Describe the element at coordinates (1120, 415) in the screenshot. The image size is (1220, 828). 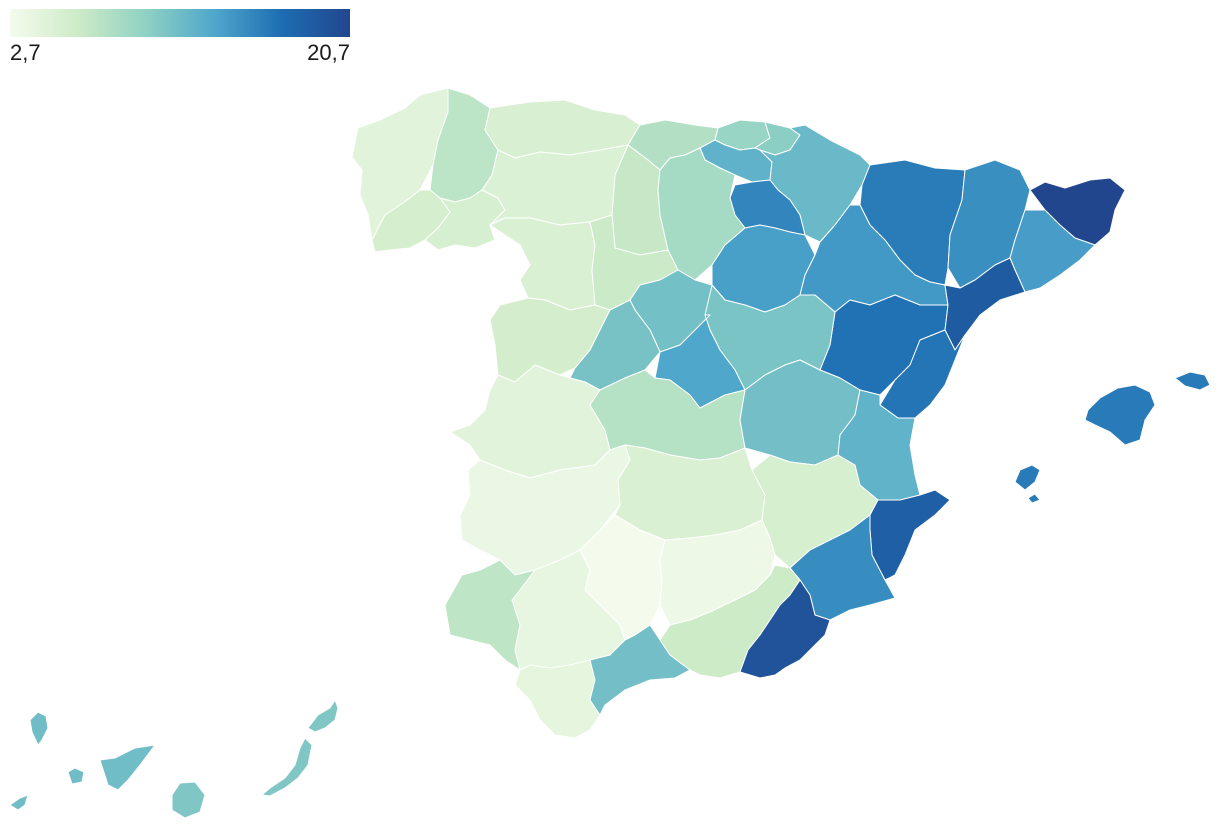
I see `island-mallorca` at that location.